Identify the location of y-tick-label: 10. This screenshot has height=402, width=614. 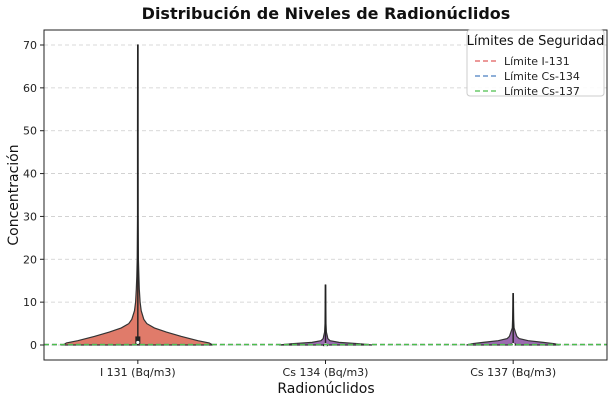
(30, 302).